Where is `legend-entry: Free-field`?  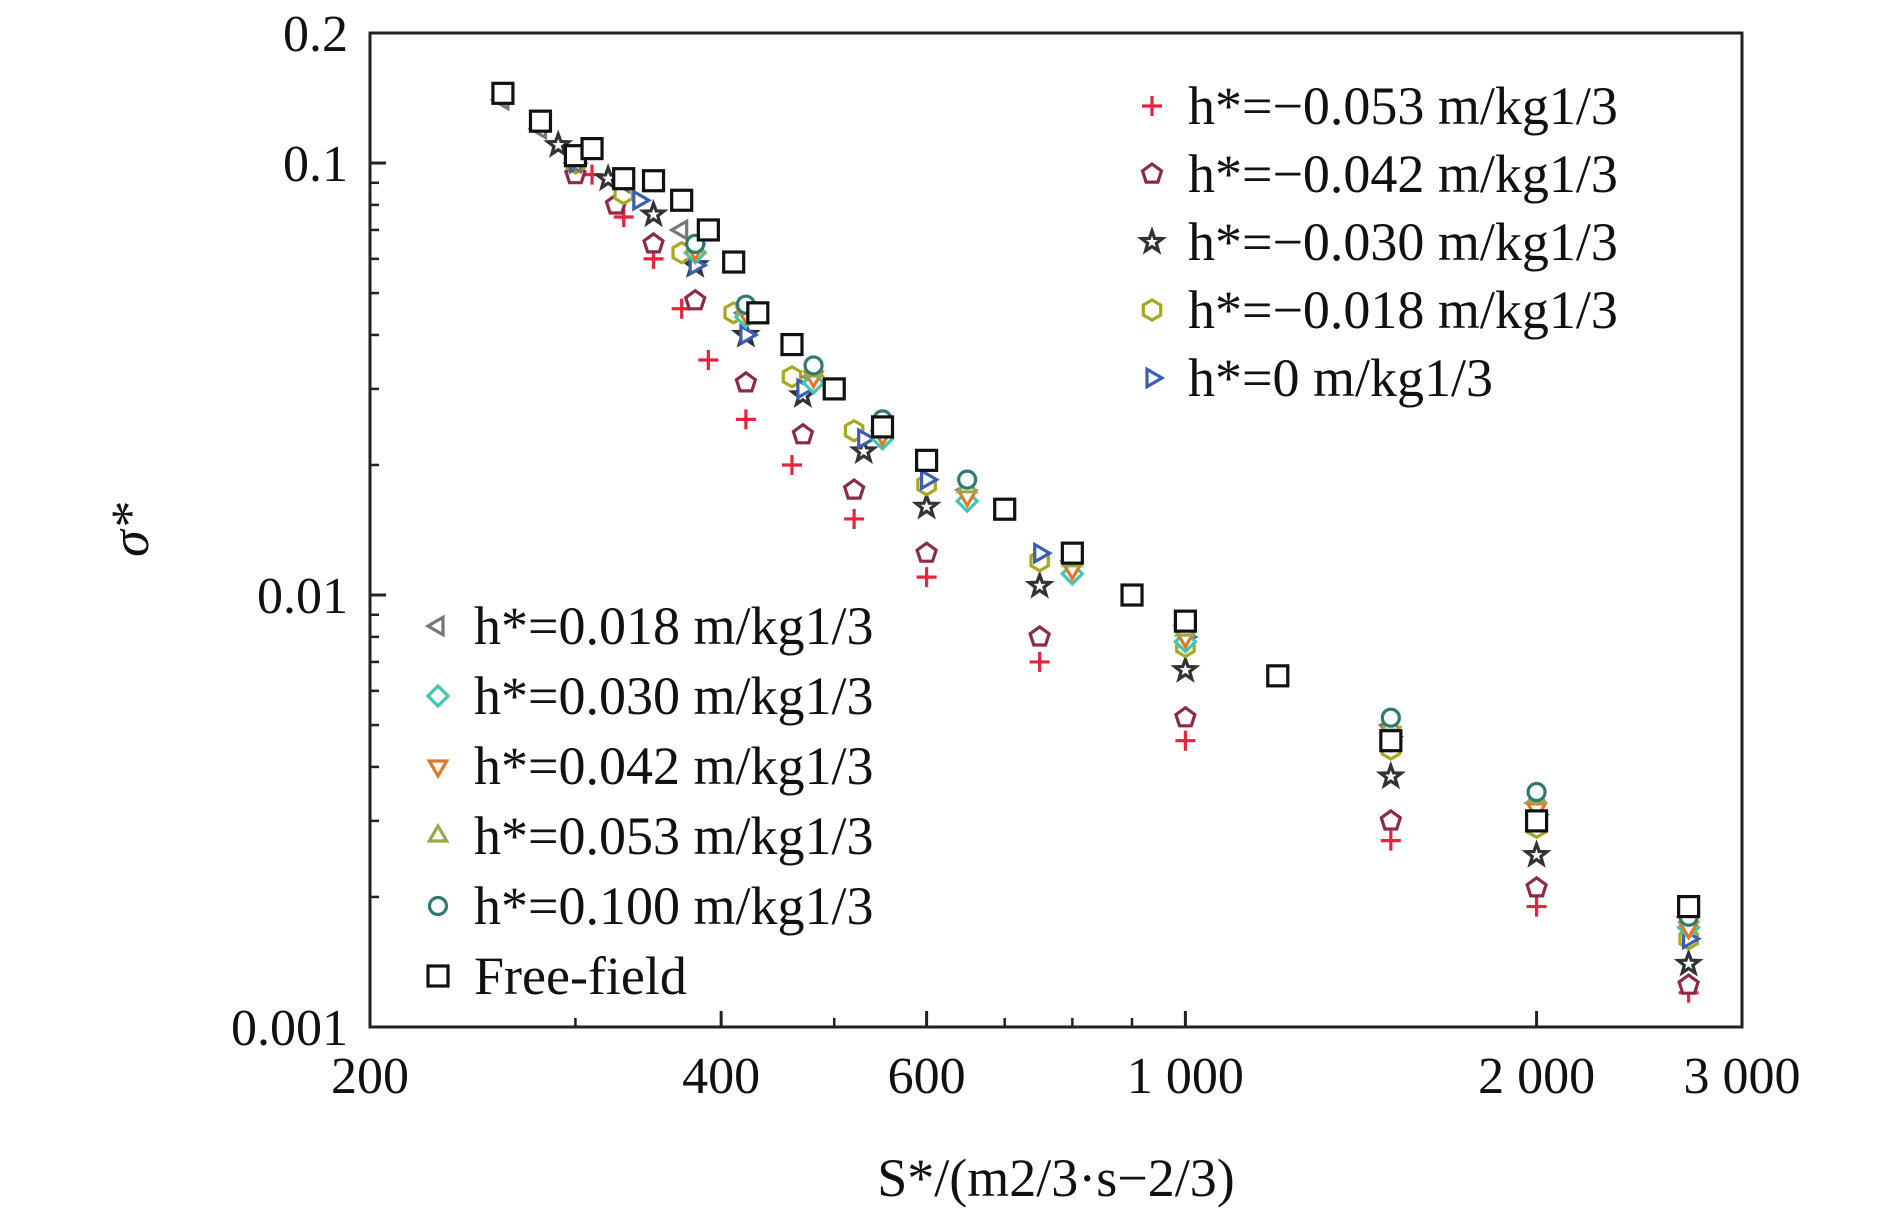
legend-entry: Free-field is located at coordinates (556, 976).